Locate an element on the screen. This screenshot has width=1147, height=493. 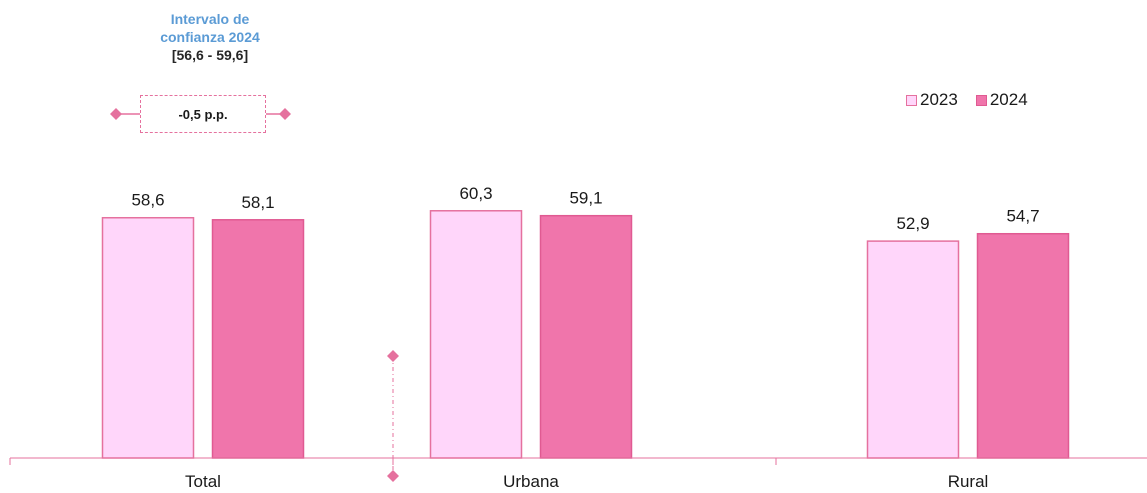
value-label-2024-rural: 54,7 is located at coordinates (1022, 216).